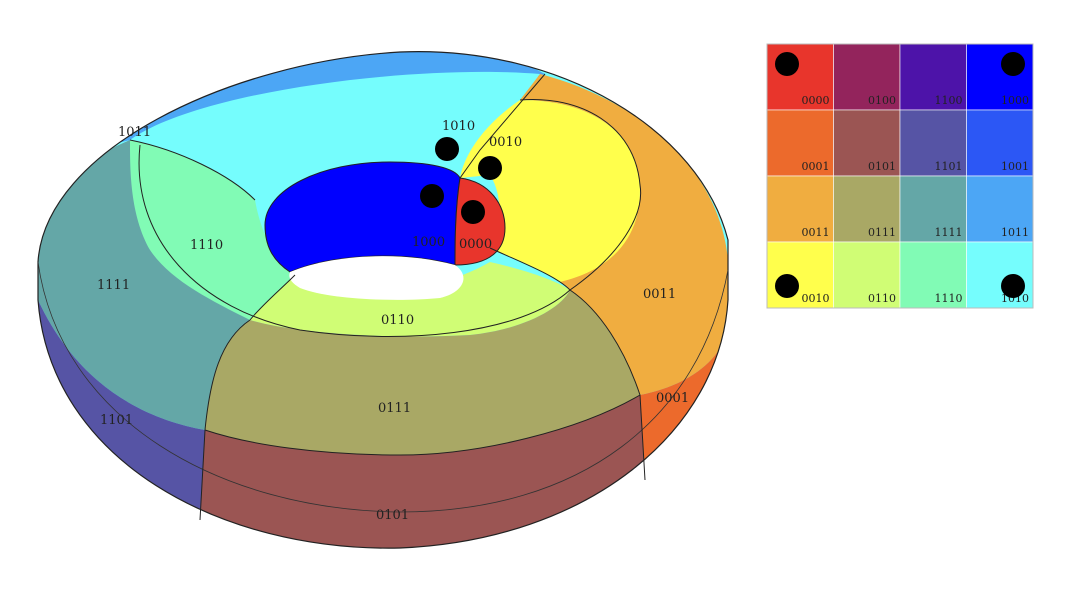 The height and width of the screenshot is (602, 1080). I want to click on torus-label-0110: 0110, so click(397, 320).